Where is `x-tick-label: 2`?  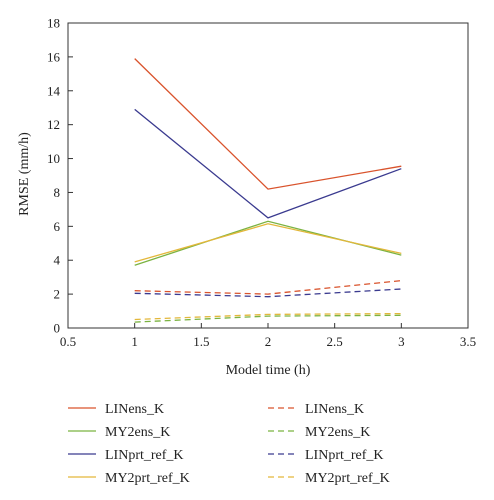 x-tick-label: 2 is located at coordinates (268, 341).